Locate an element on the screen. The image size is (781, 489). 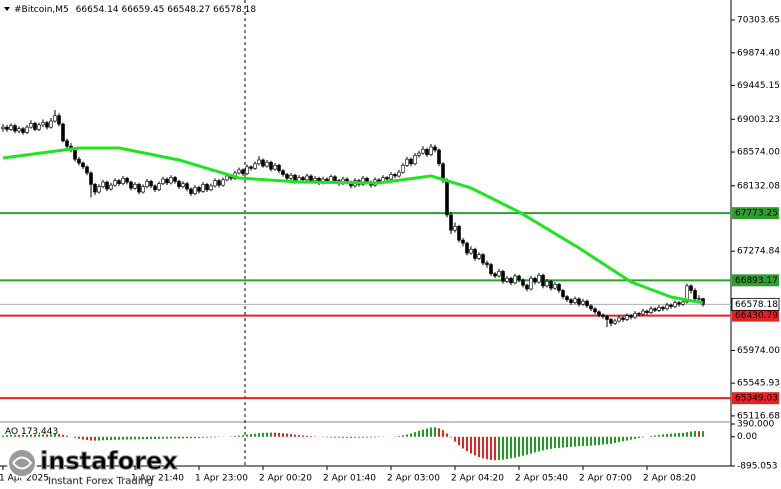
close: 66578.18 is located at coordinates (234, 10).